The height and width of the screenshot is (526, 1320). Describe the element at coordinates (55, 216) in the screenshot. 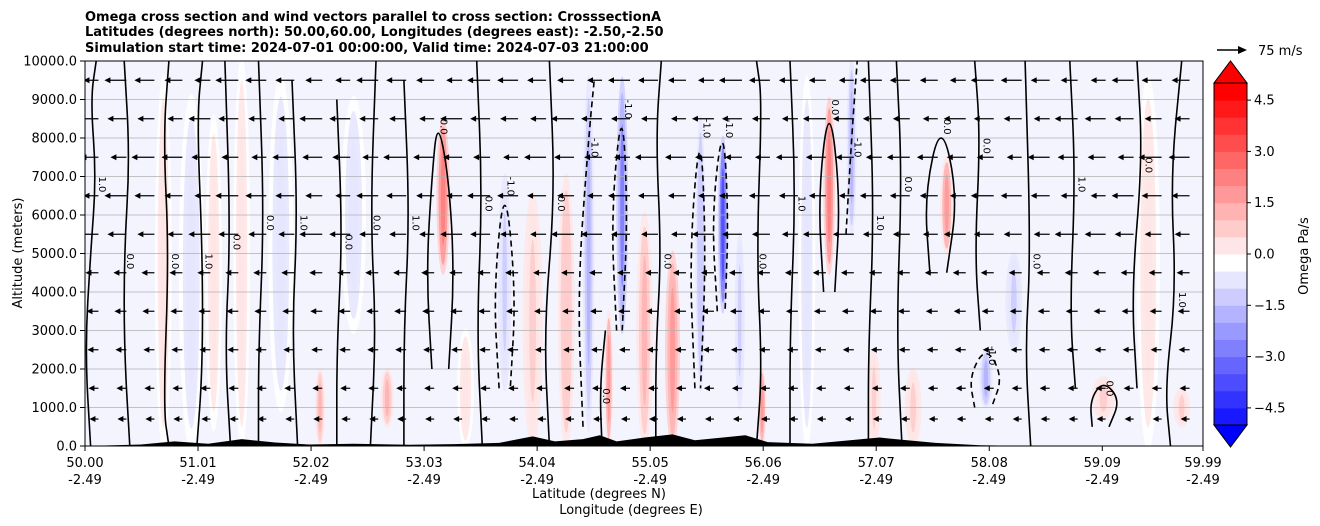

I see `y-tick-label: 6000.0` at that location.